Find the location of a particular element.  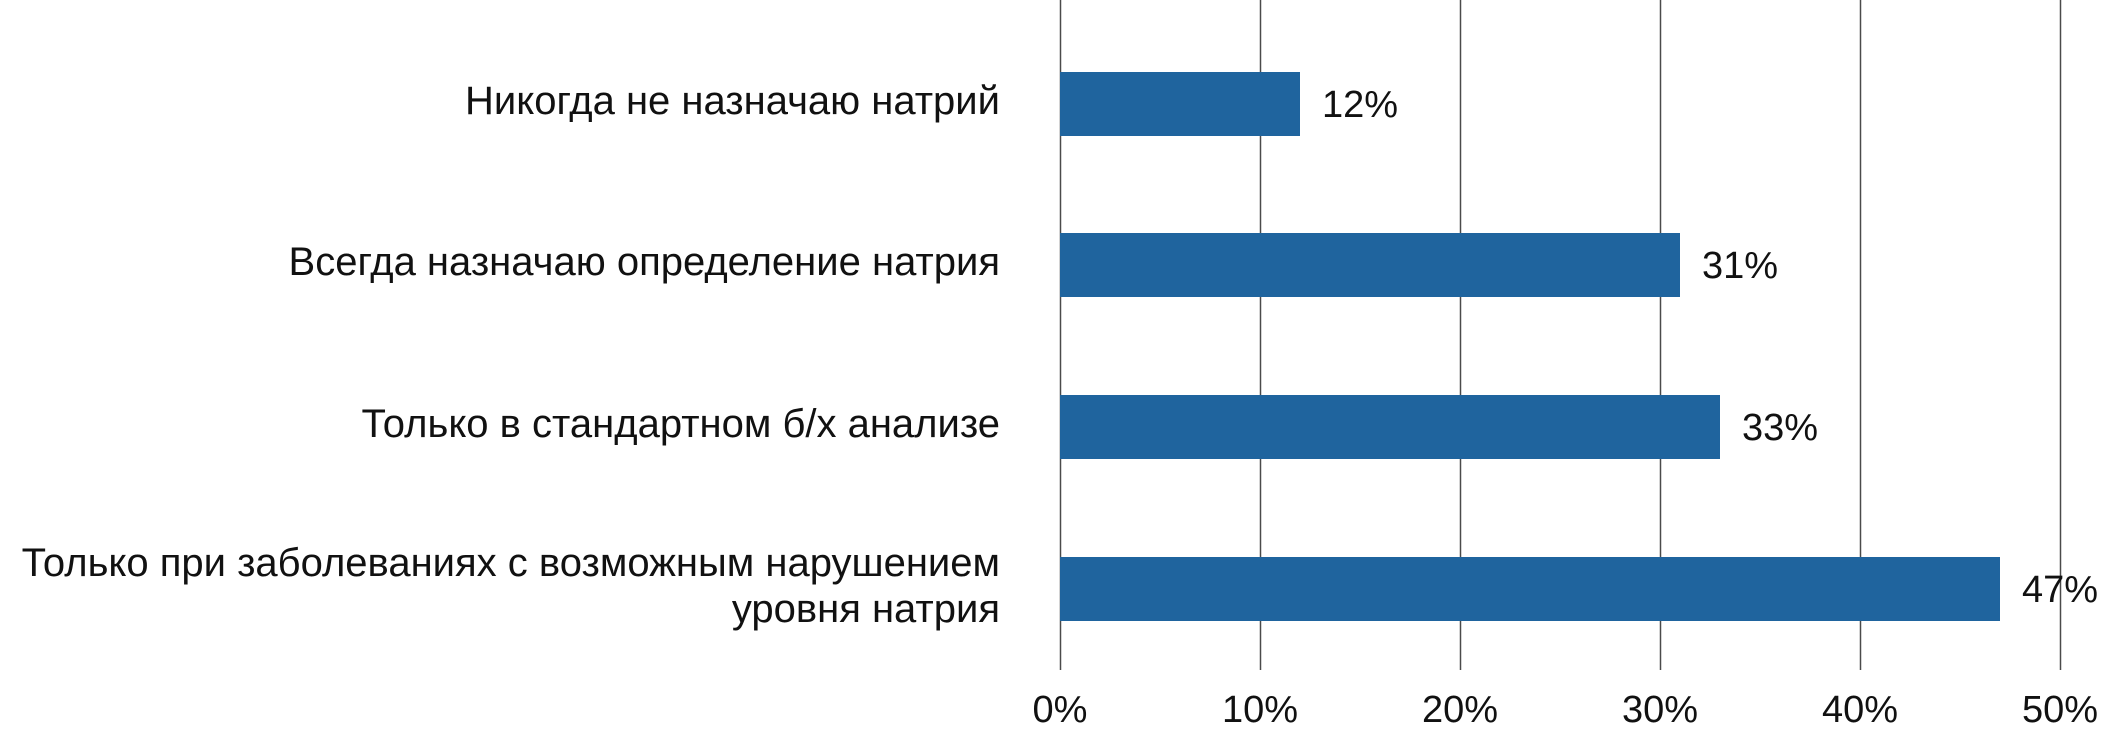

x-axis-tick-labels: 0% 10% 20% 30% 40% 50% is located at coordinates (1565, 710).